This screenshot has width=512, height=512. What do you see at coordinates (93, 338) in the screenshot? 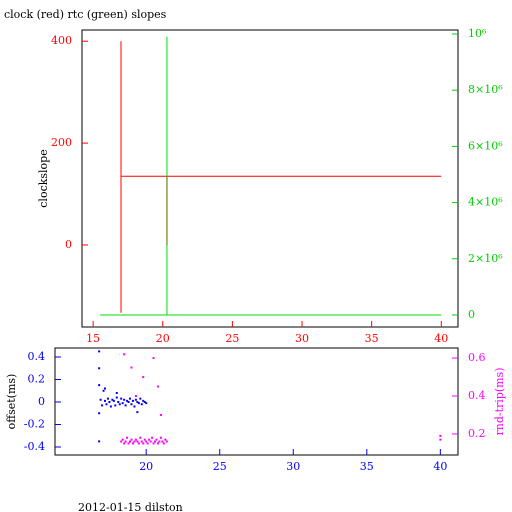
I see `x-tick-label: 15` at bounding box center [93, 338].